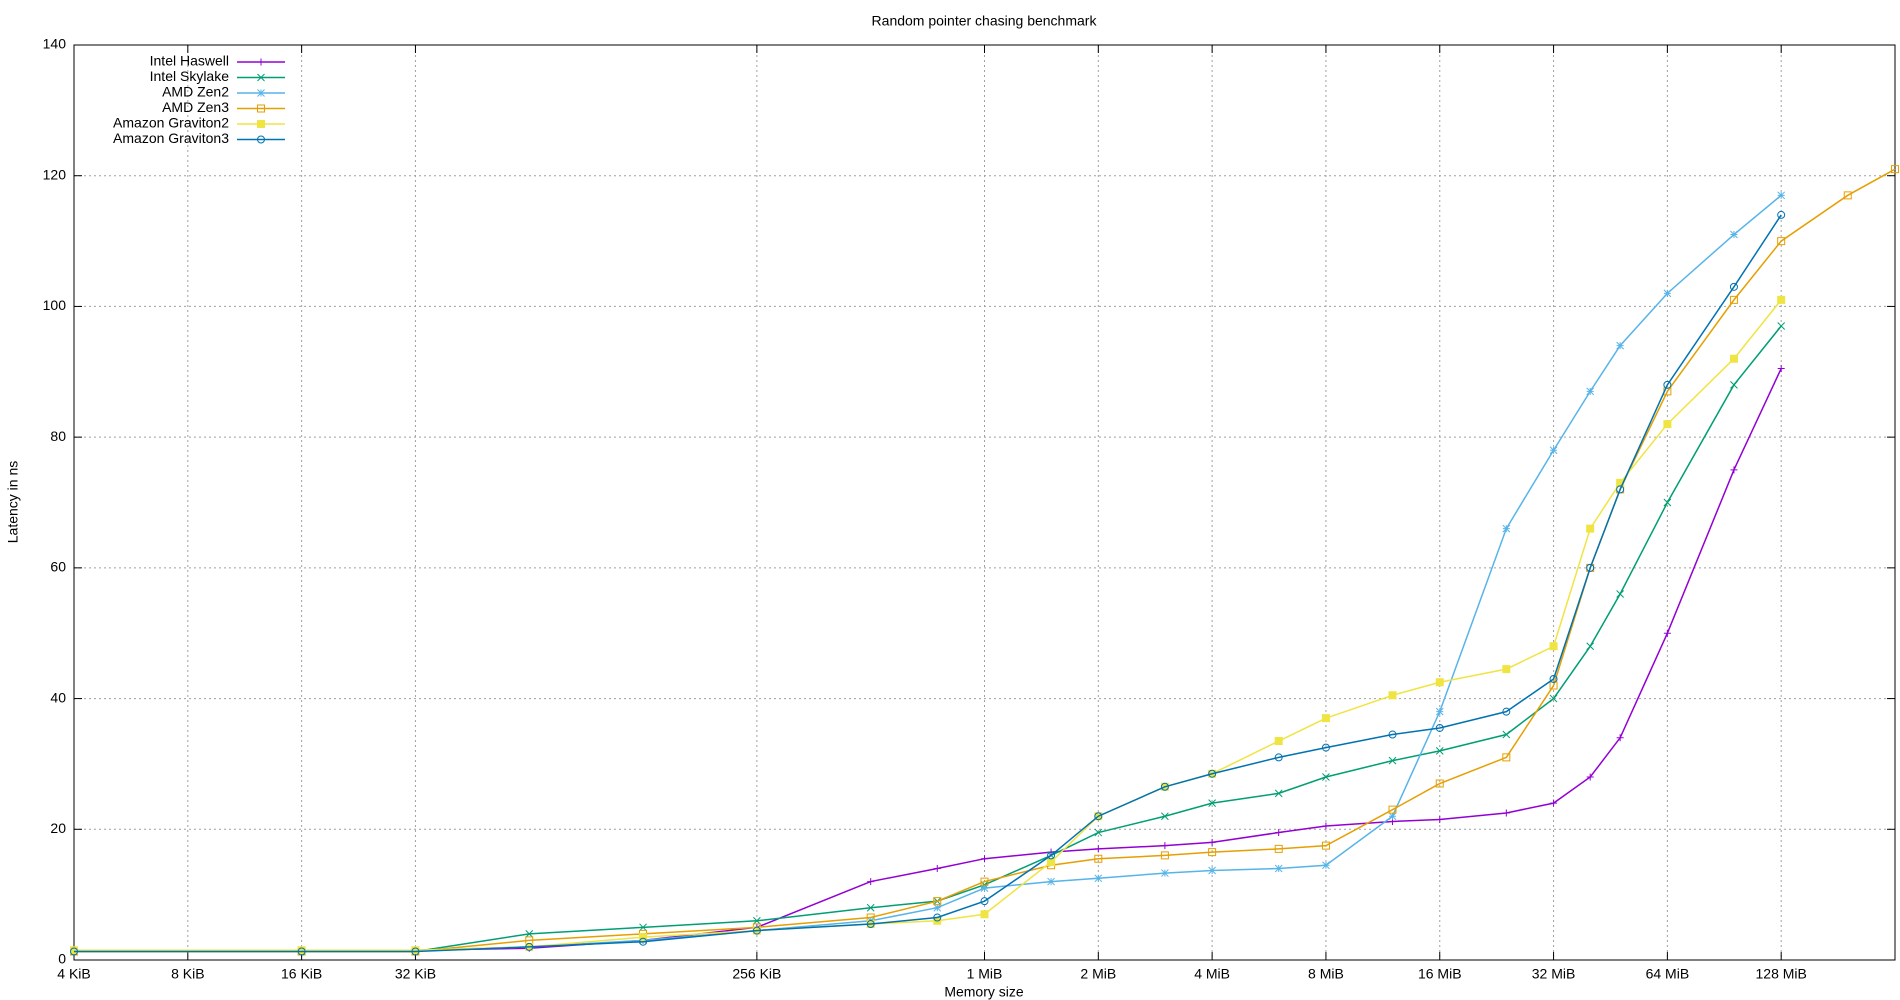 This screenshot has height=1000, width=1900. What do you see at coordinates (58, 828) in the screenshot?
I see `y-tick-label: 20` at bounding box center [58, 828].